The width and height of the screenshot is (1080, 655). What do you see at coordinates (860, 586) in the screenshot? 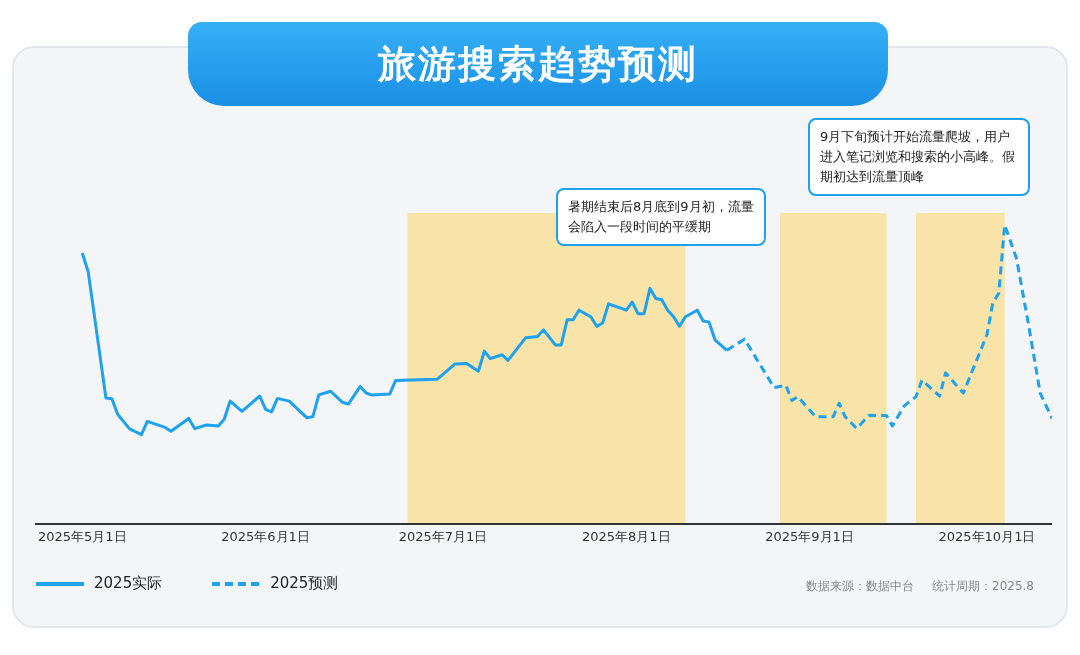
I see `source-note: 数据来源：数据中台` at bounding box center [860, 586].